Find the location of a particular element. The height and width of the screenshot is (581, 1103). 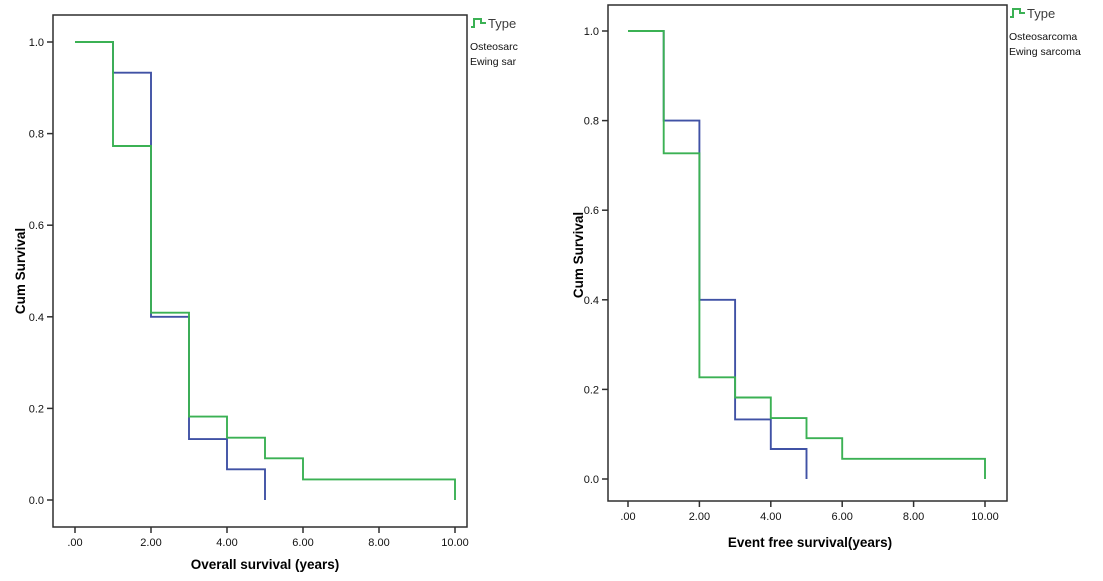

legend-item-ewing: Ewing sarcoma is located at coordinates (1045, 33).